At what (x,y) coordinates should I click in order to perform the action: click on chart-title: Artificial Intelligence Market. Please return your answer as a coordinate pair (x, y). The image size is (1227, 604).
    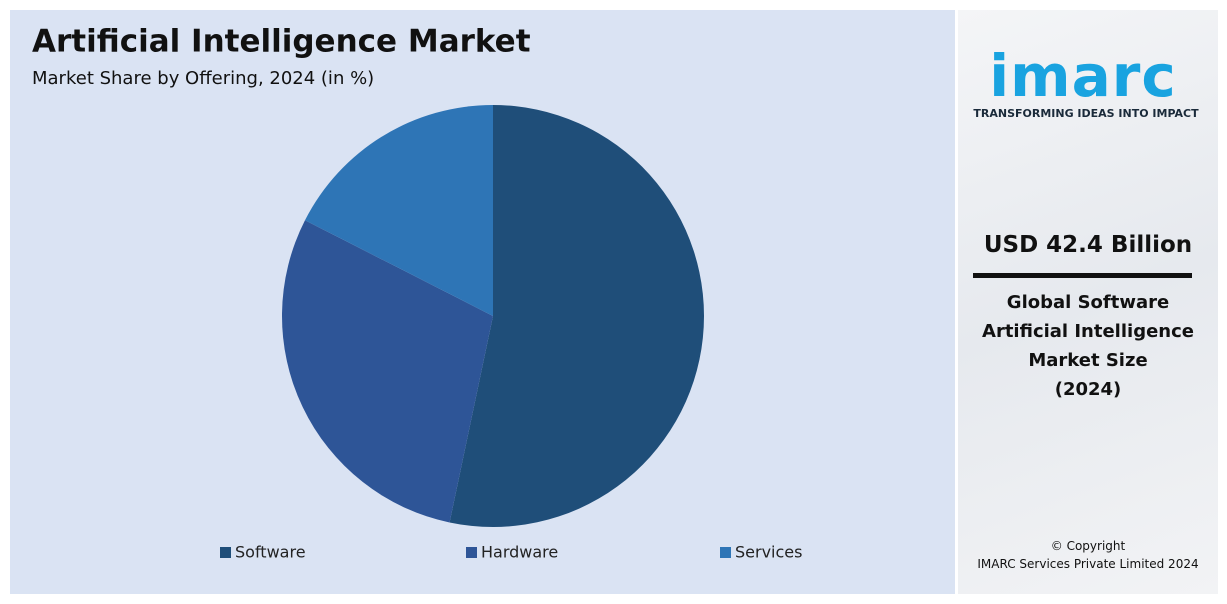
    Looking at the image, I should click on (281, 42).